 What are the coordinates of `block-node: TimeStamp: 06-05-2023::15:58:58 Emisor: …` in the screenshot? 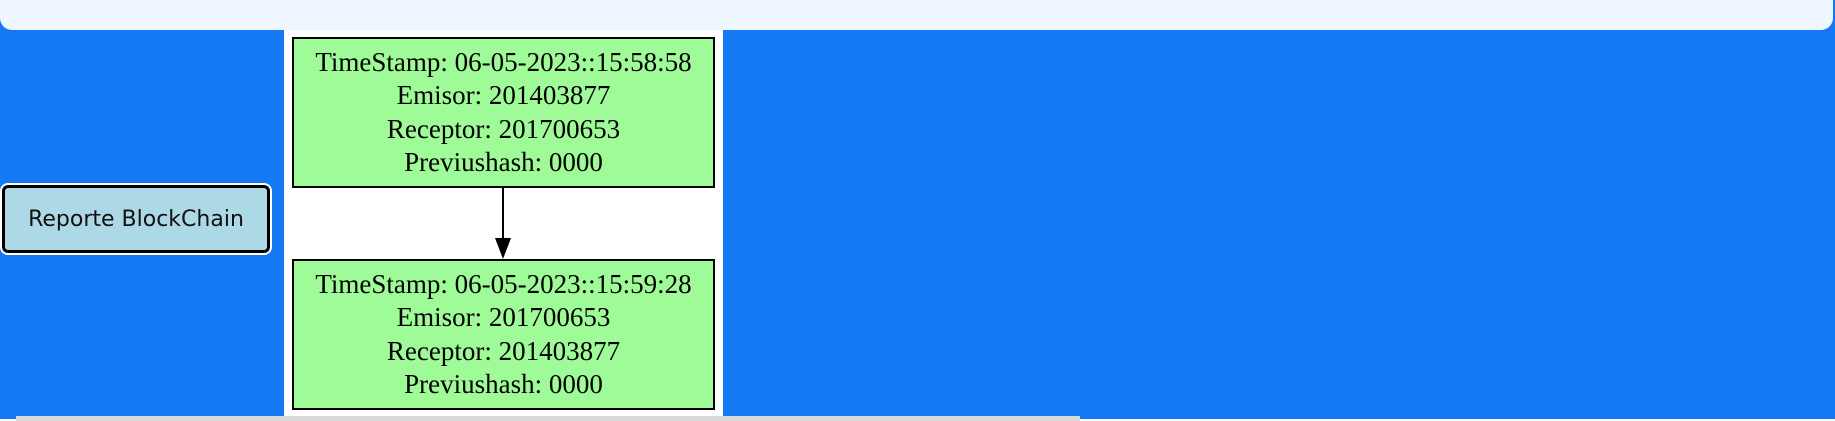 It's located at (503, 112).